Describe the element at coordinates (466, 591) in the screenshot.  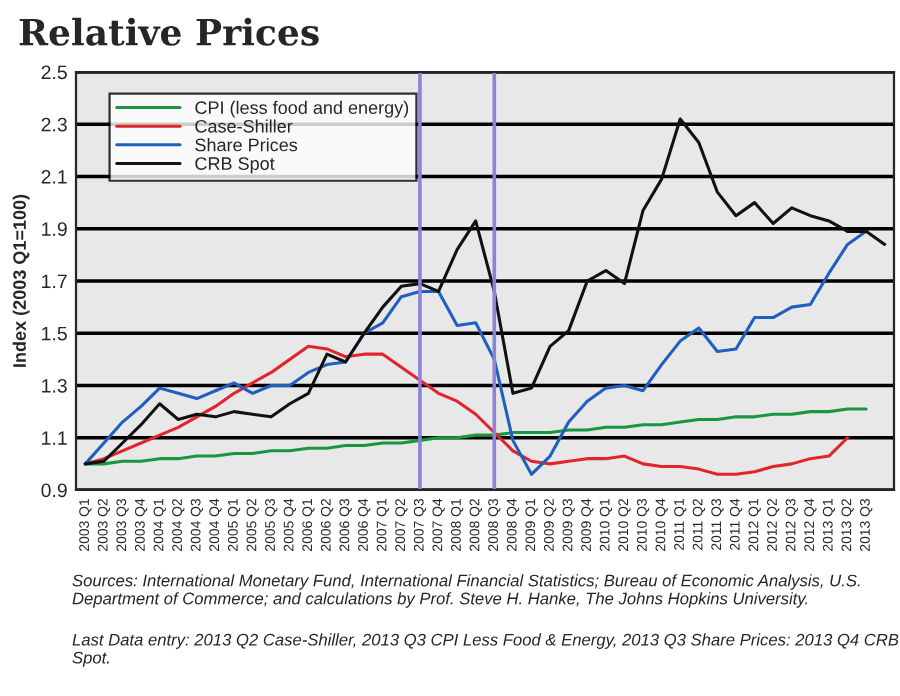
I see `source-note: Sources: International Monetary Fund, International Financial Statistics; Bureau of Economic Analysis, U.S. Department of Commerce; and calculations by Prof. Steve H. Hanke, The Johns Hopkins University.` at that location.